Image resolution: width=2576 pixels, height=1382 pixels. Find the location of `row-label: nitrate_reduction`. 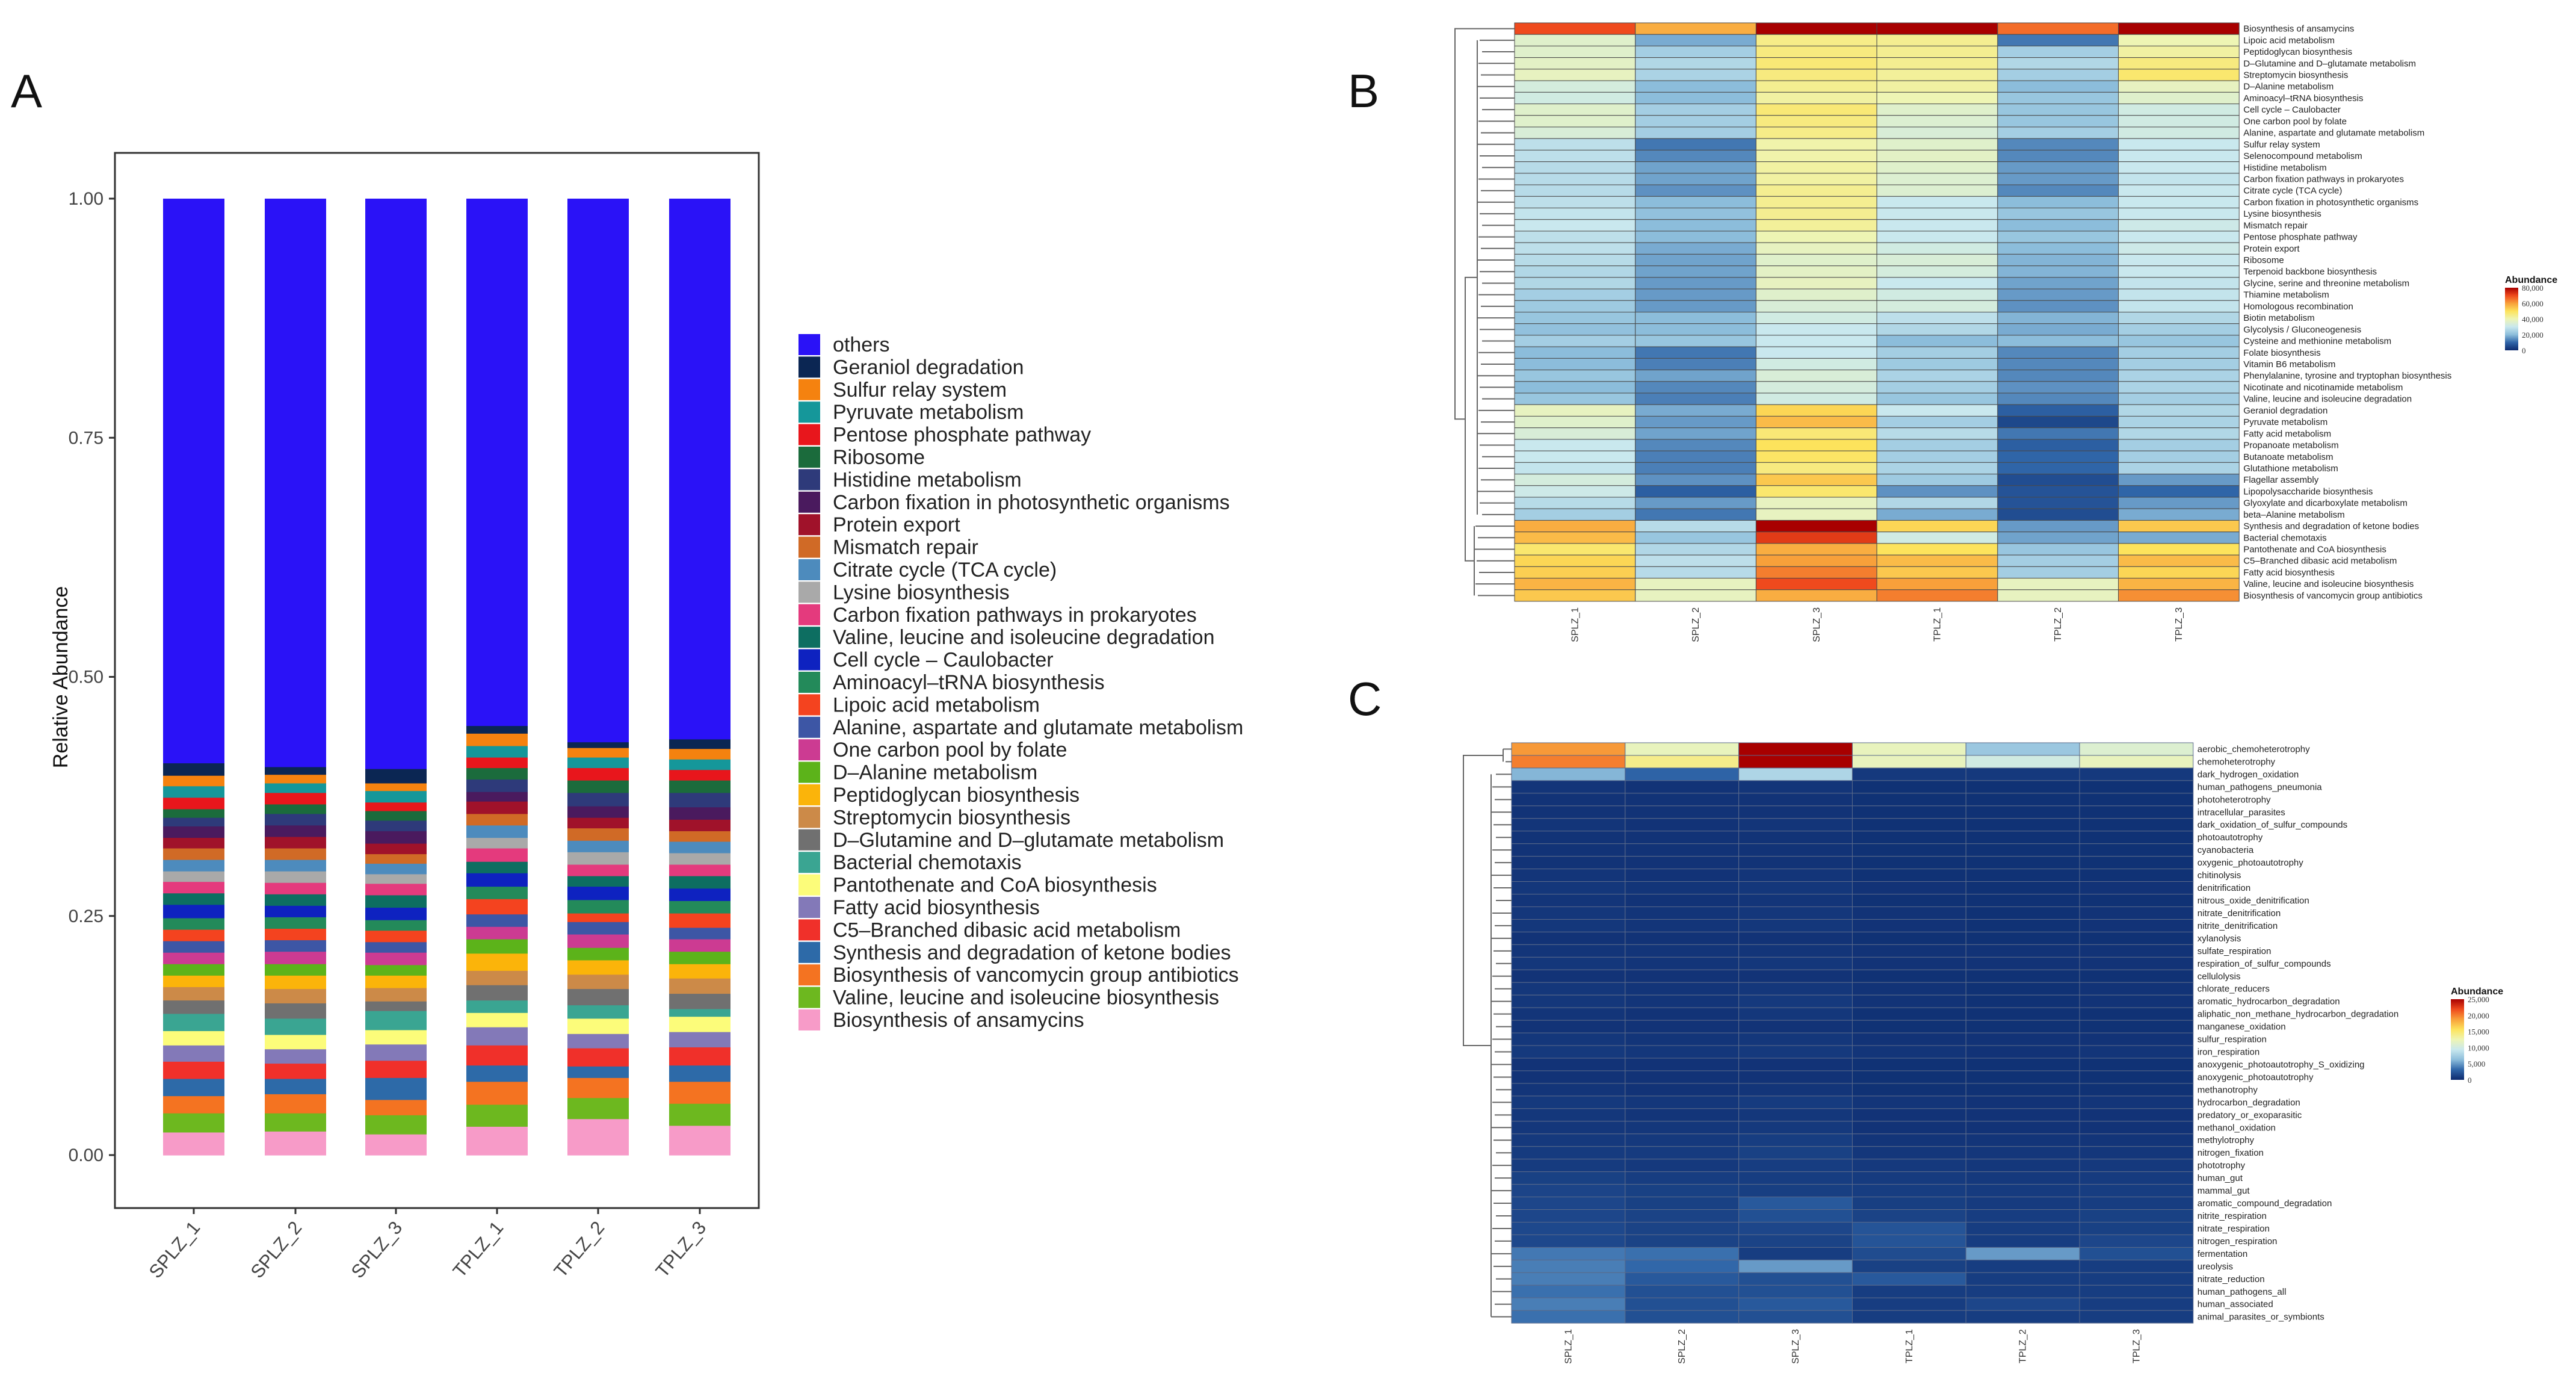

row-label: nitrate_reduction is located at coordinates (2231, 1279).